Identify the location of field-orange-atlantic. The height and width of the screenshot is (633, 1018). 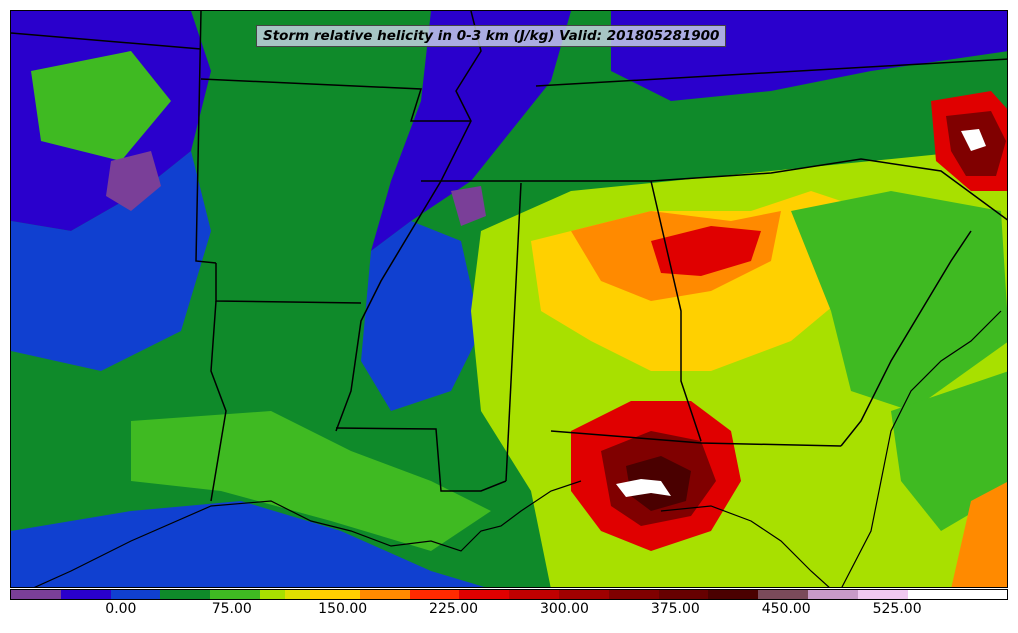
(979, 534).